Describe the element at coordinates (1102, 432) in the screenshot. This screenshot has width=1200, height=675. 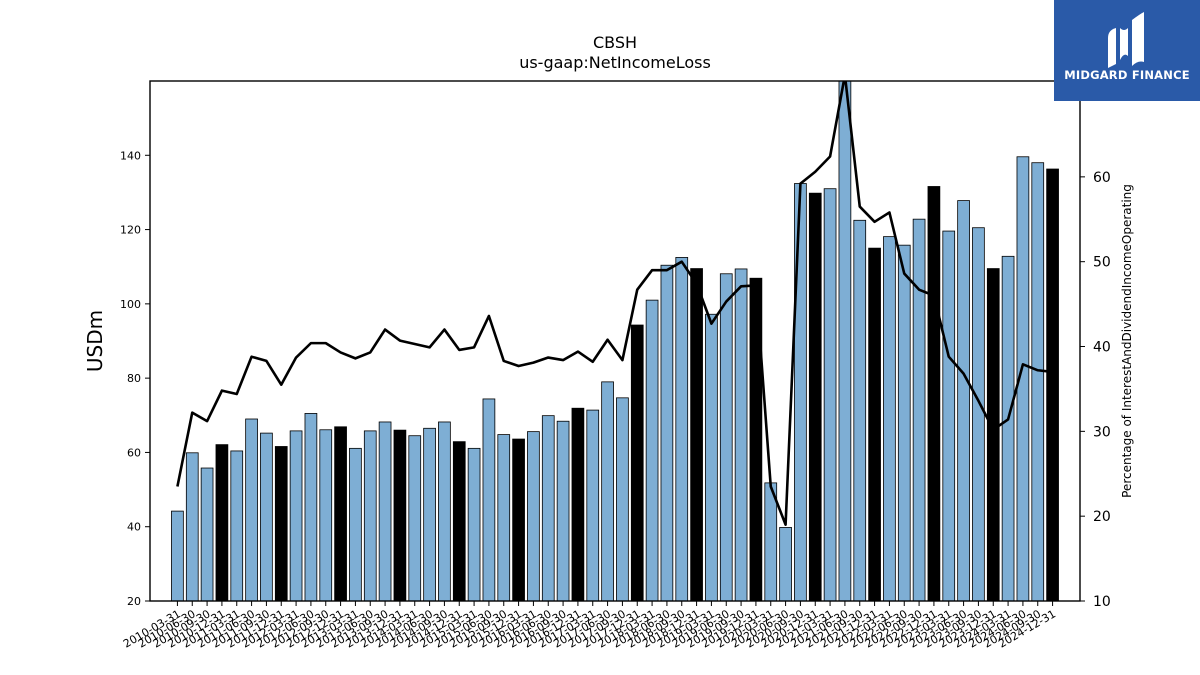
I see `y2-tick-label: 30` at that location.